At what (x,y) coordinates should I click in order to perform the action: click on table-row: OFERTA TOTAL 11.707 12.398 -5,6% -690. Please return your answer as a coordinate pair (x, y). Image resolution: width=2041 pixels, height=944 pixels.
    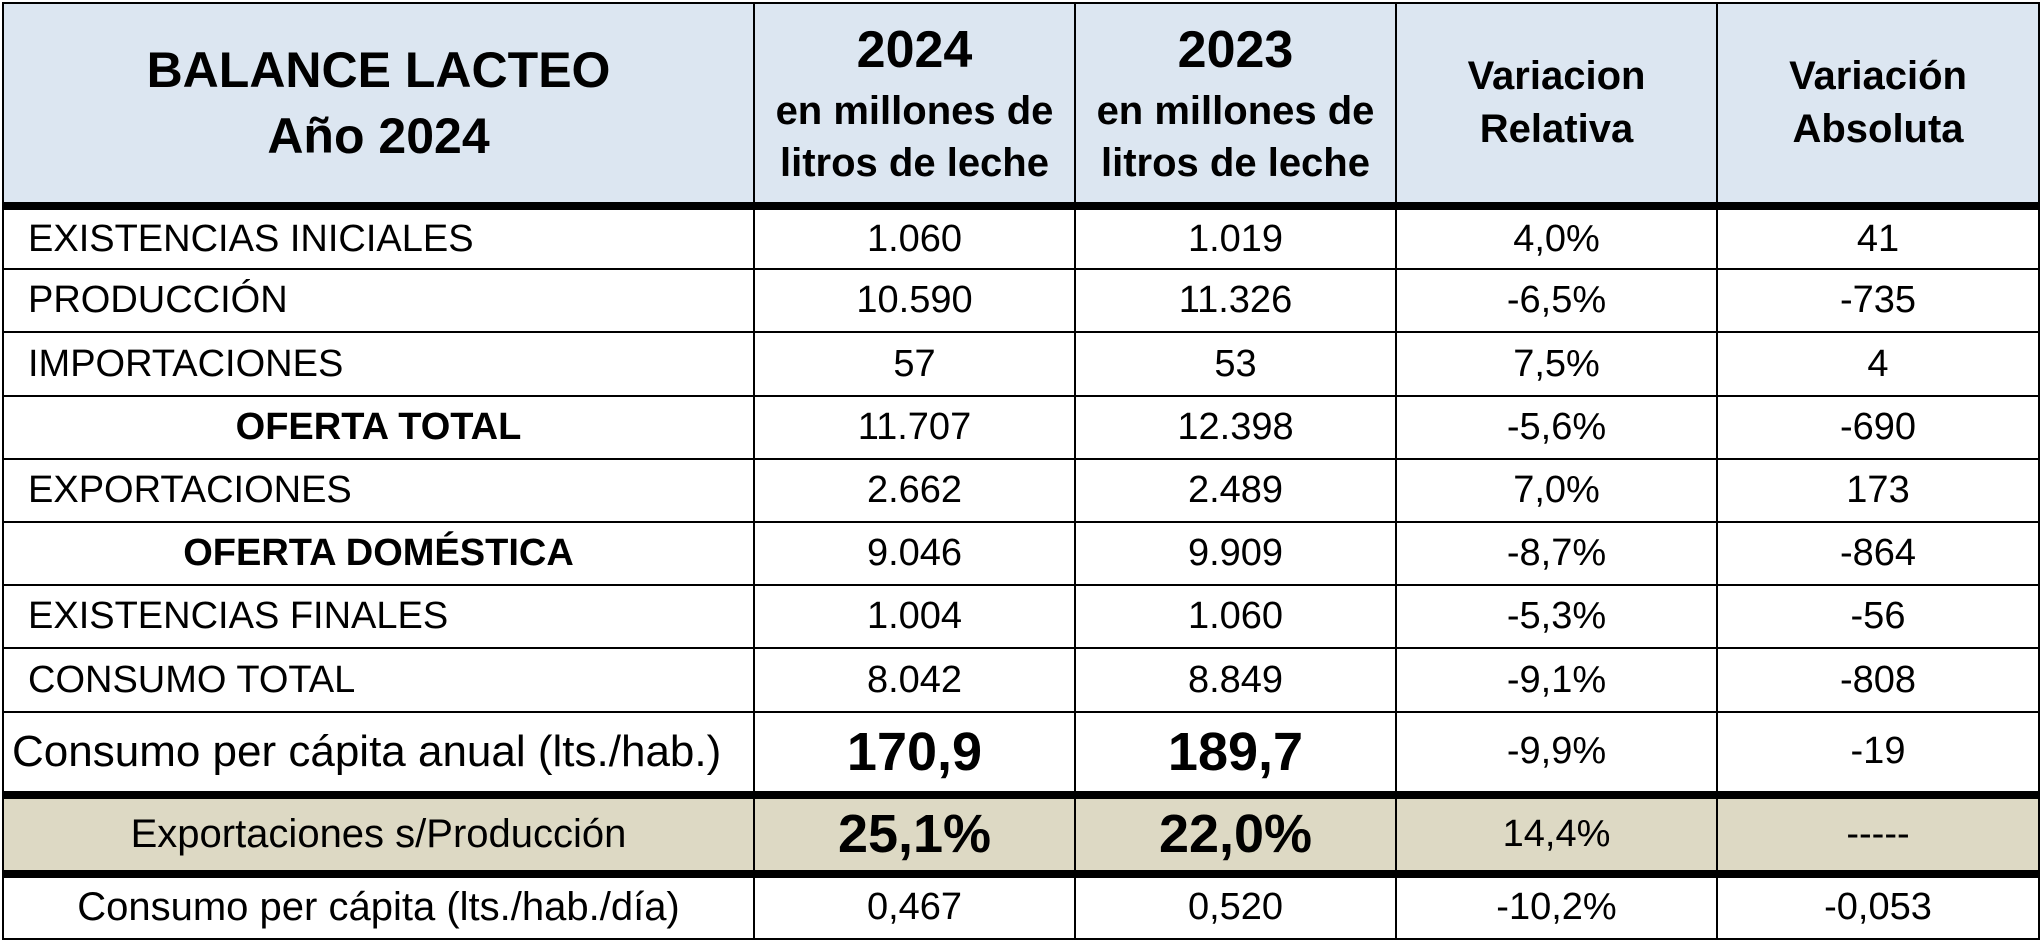
    Looking at the image, I should click on (1021, 427).